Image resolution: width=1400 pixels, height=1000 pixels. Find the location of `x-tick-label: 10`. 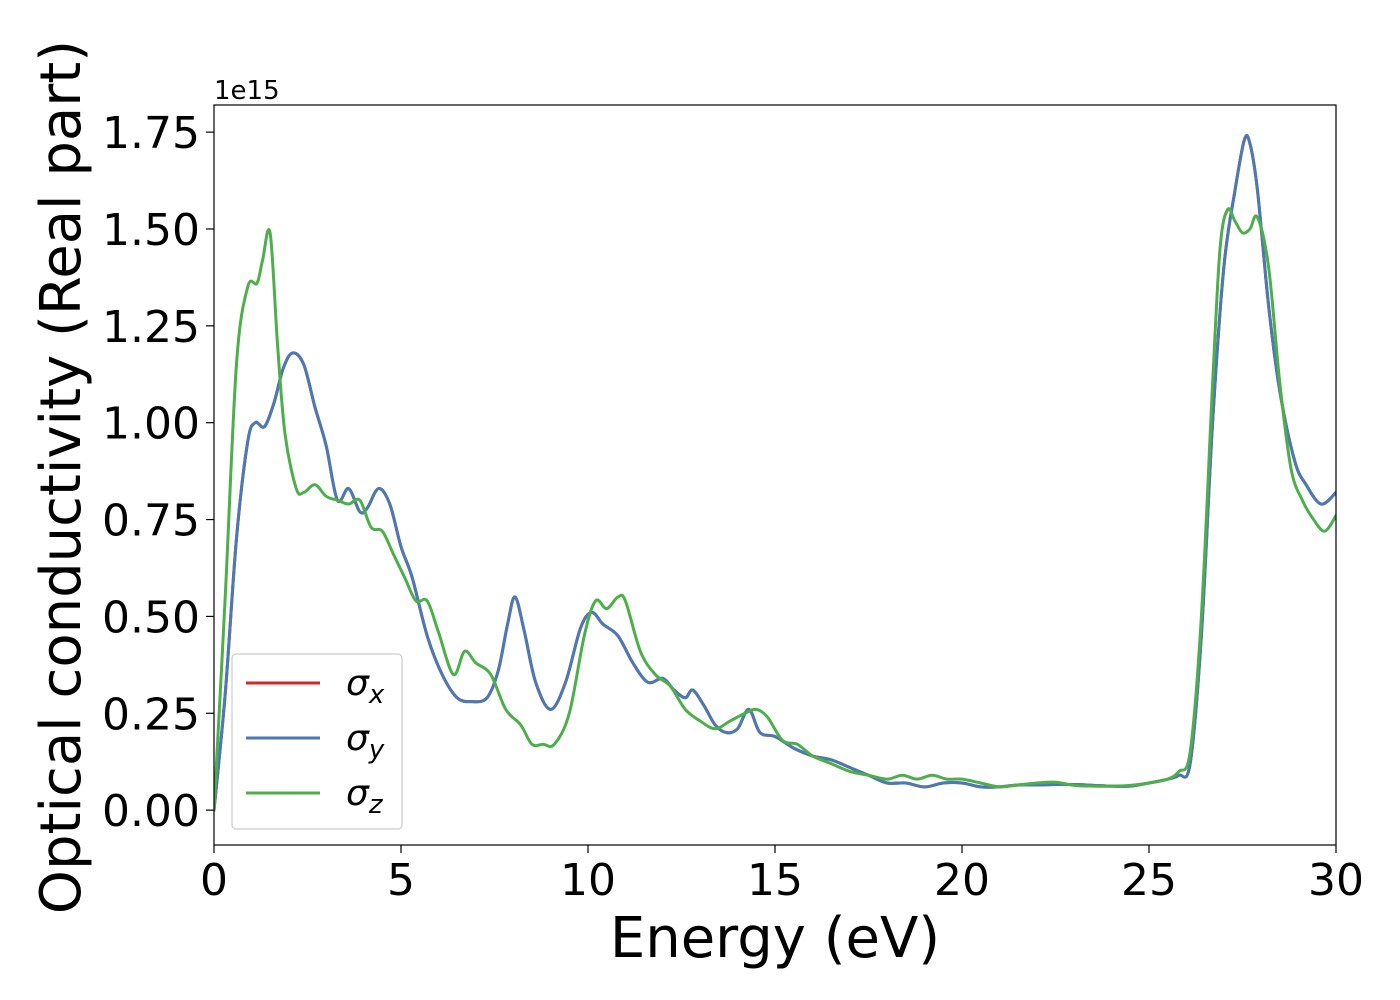

x-tick-label: 10 is located at coordinates (588, 880).